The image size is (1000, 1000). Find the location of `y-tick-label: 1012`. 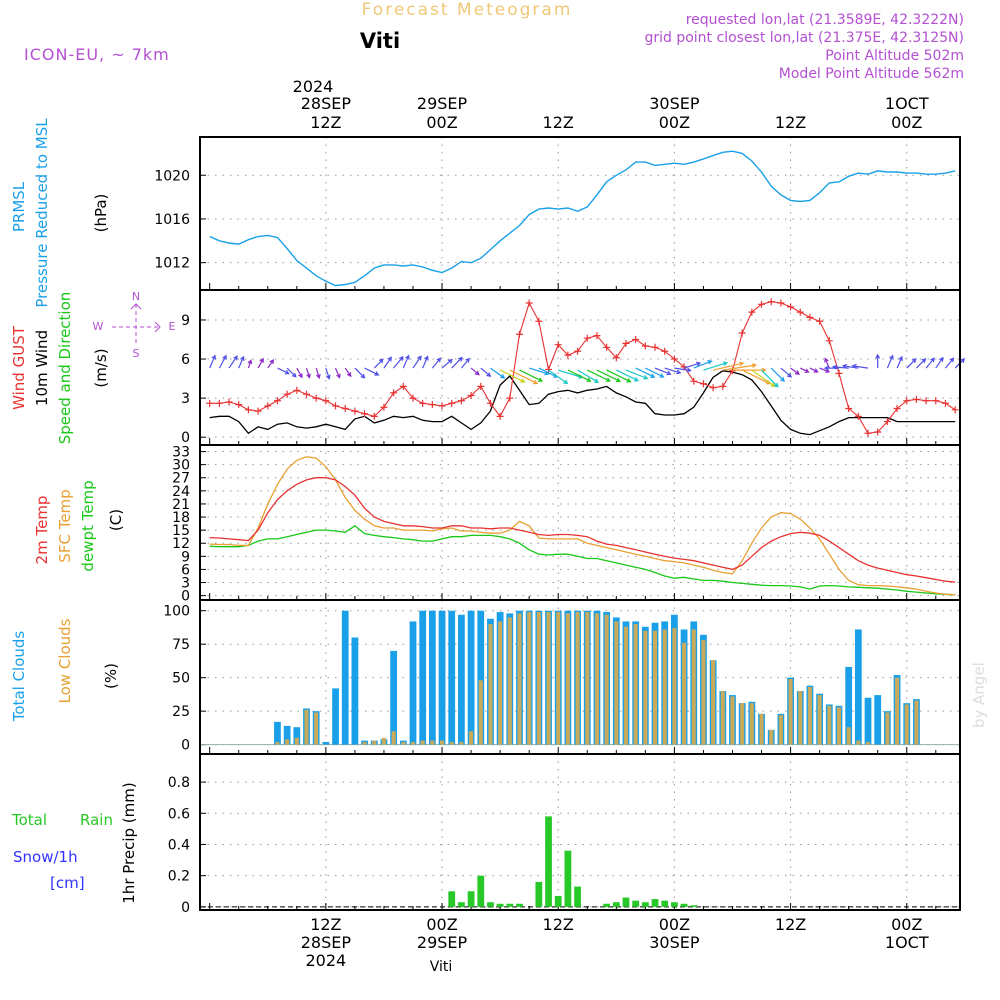

y-tick-label: 1012 is located at coordinates (172, 264).